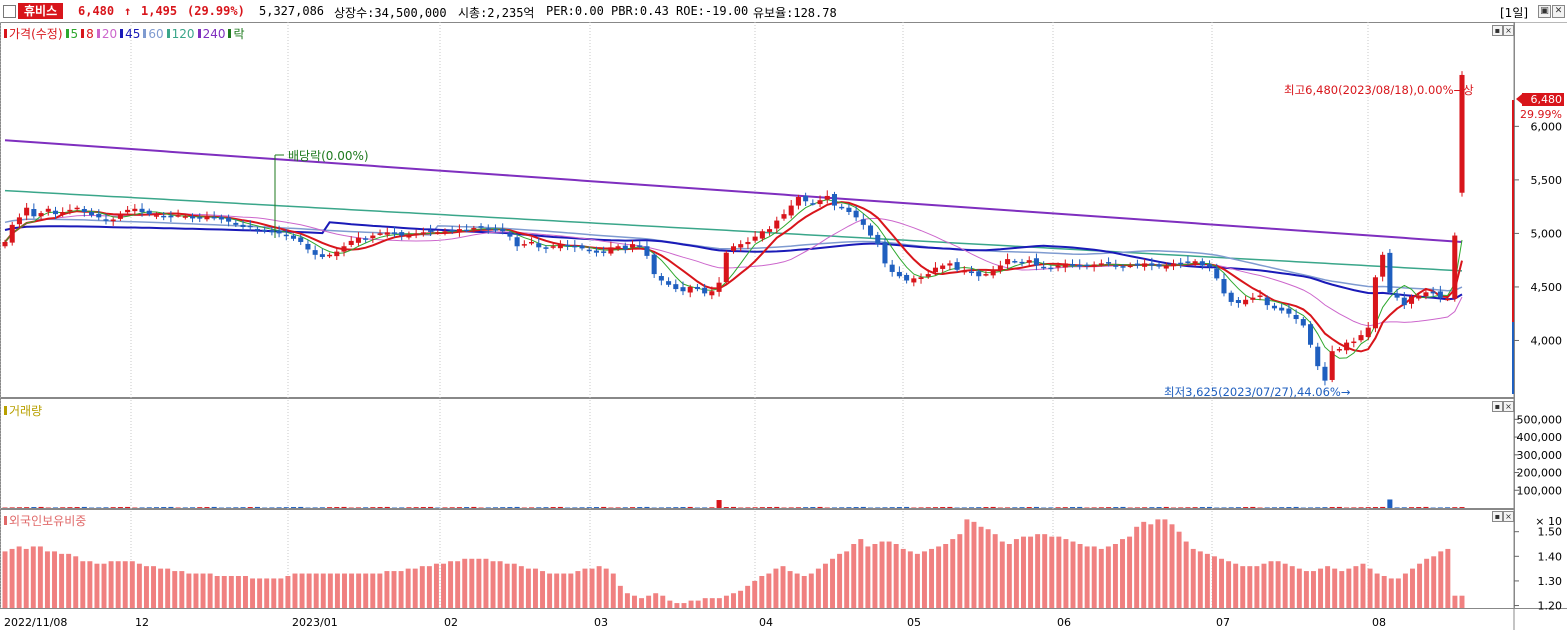 This screenshot has width=1567, height=630. What do you see at coordinates (71, 34) in the screenshot?
I see `legend-item: 5` at bounding box center [71, 34].